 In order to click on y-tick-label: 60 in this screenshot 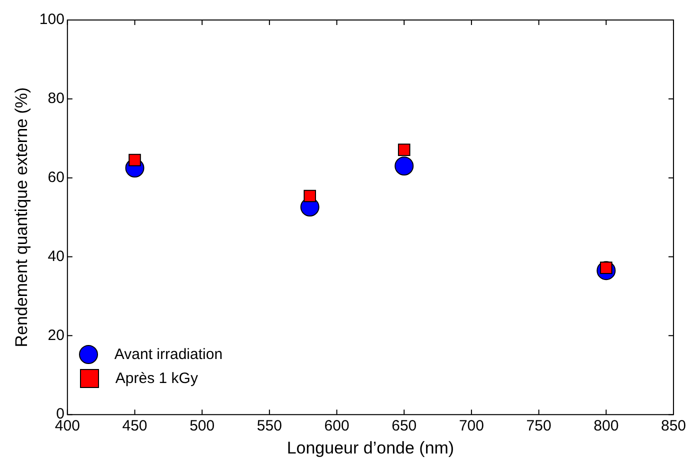, I will do `click(56, 177)`.